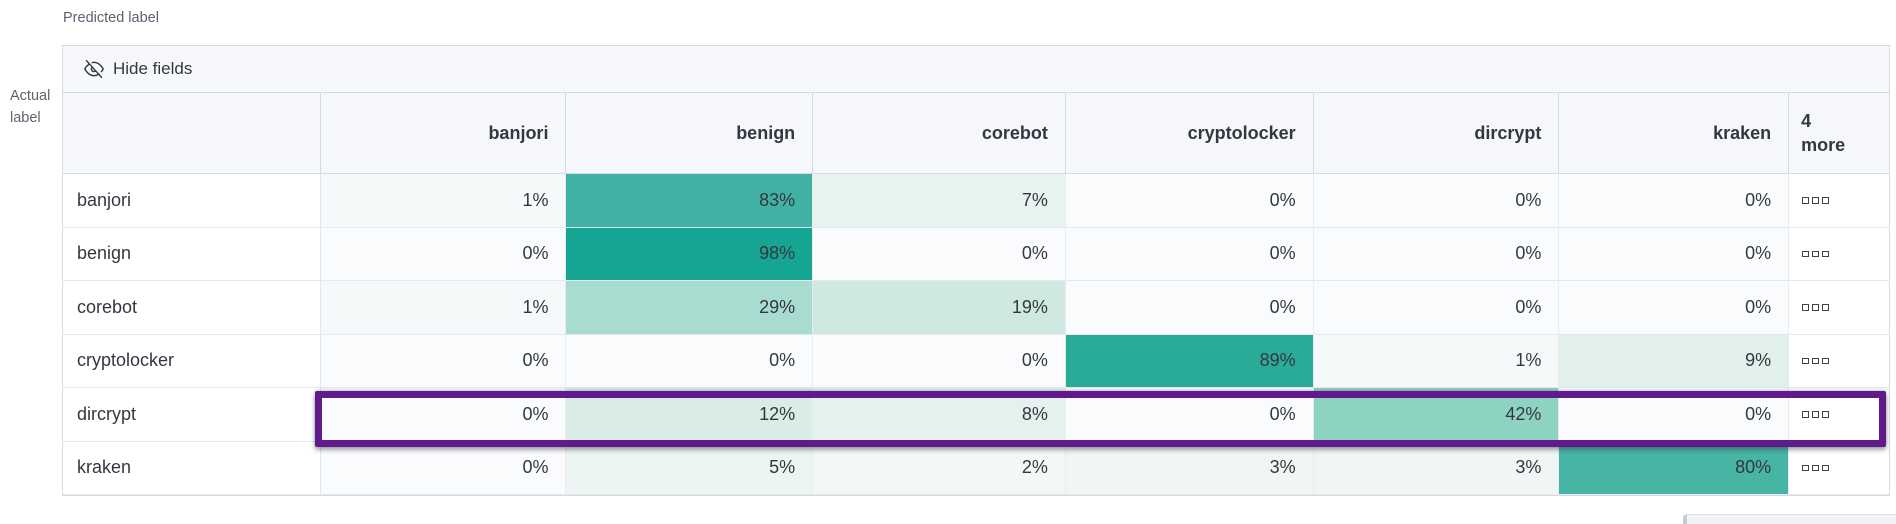 This screenshot has width=1896, height=524. Describe the element at coordinates (1674, 361) in the screenshot. I see `matrix-cell: 9%` at that location.